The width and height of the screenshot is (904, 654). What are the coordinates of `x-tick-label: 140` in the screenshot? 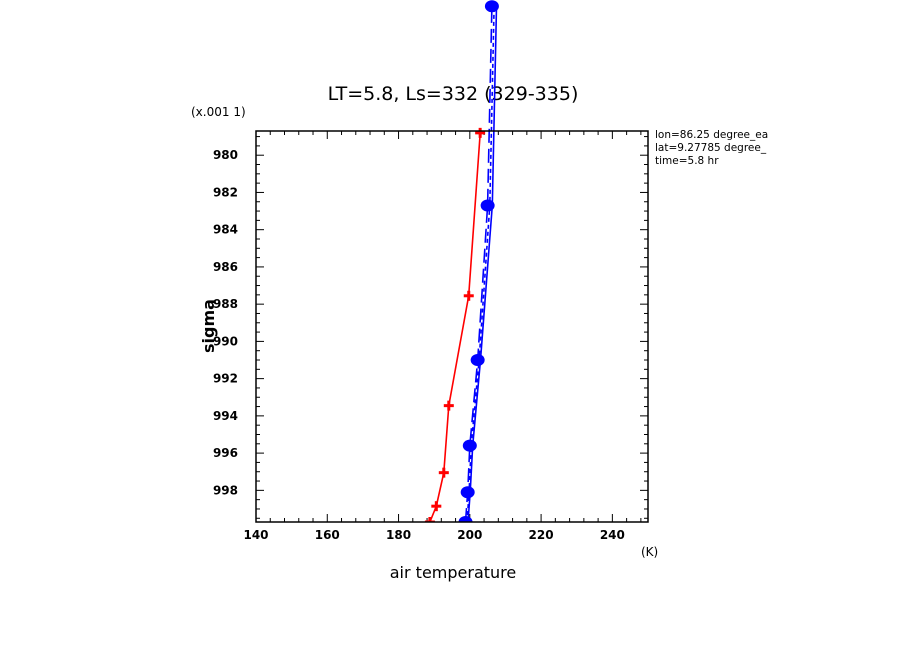 It's located at (255, 535).